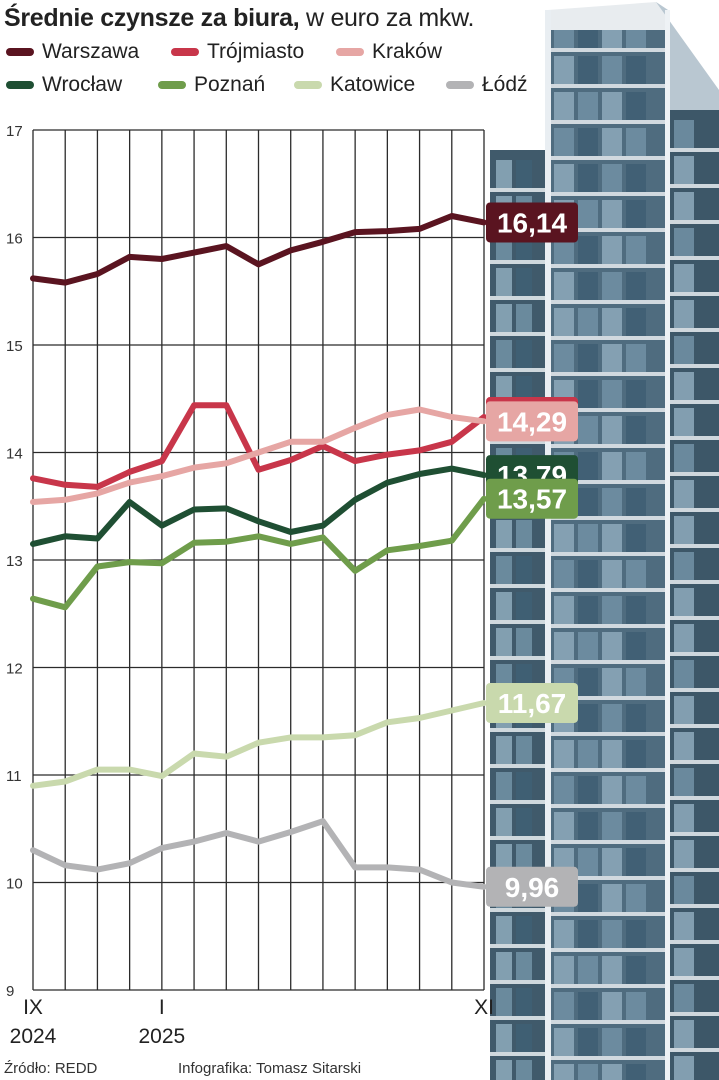  What do you see at coordinates (505, 84) in the screenshot?
I see `legend-label: Łódź` at bounding box center [505, 84].